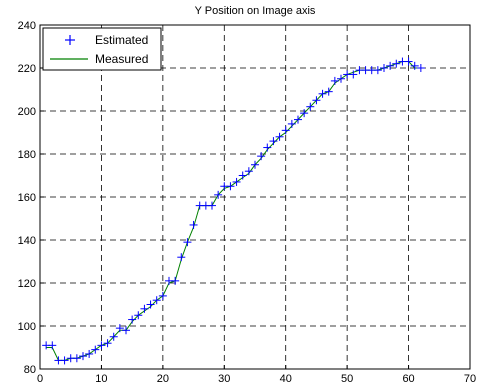 This screenshot has height=390, width=482. What do you see at coordinates (224, 379) in the screenshot?
I see `x-tick-label: 30` at bounding box center [224, 379].